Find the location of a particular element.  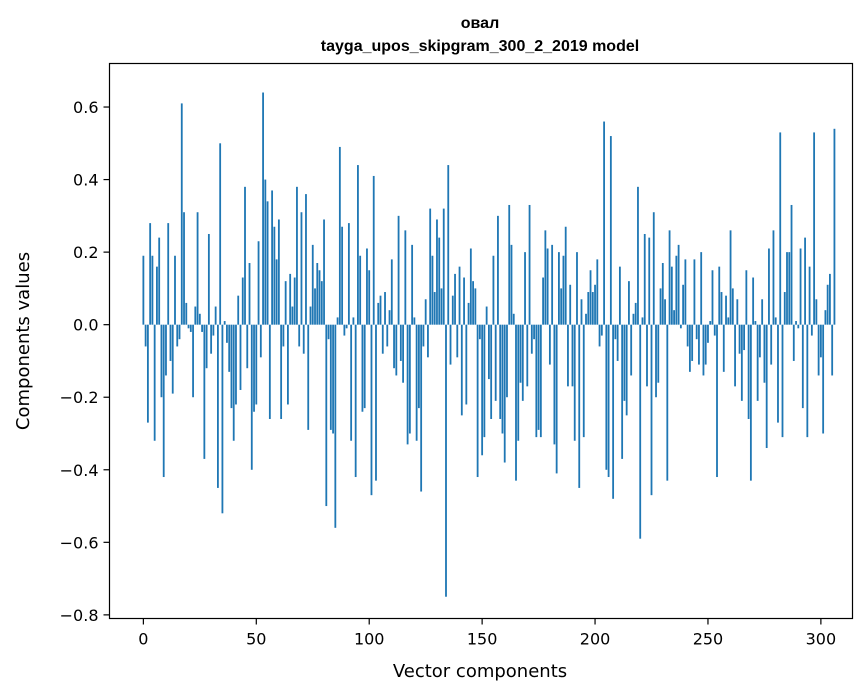

x-tick-label: 150 is located at coordinates (482, 639).